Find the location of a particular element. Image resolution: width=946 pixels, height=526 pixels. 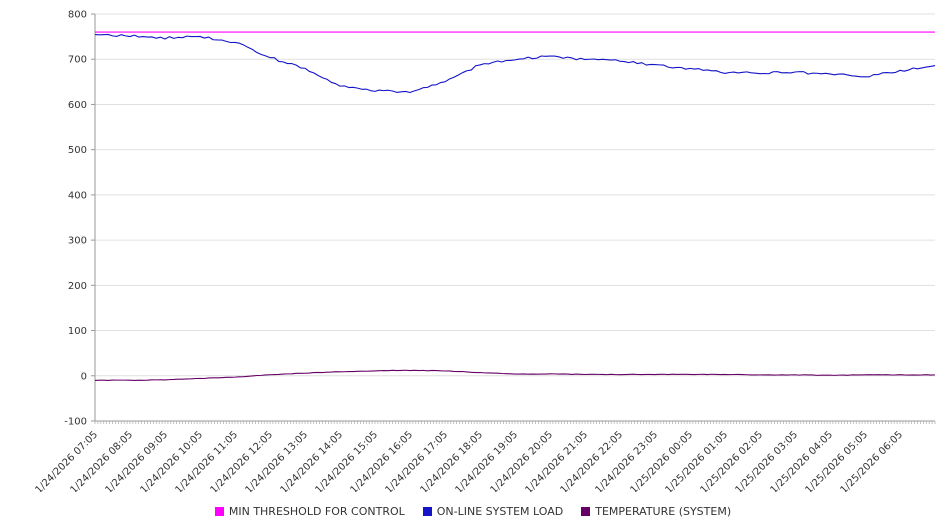

x-tick-label: 1/25/2026 00:05 is located at coordinates (661, 460).